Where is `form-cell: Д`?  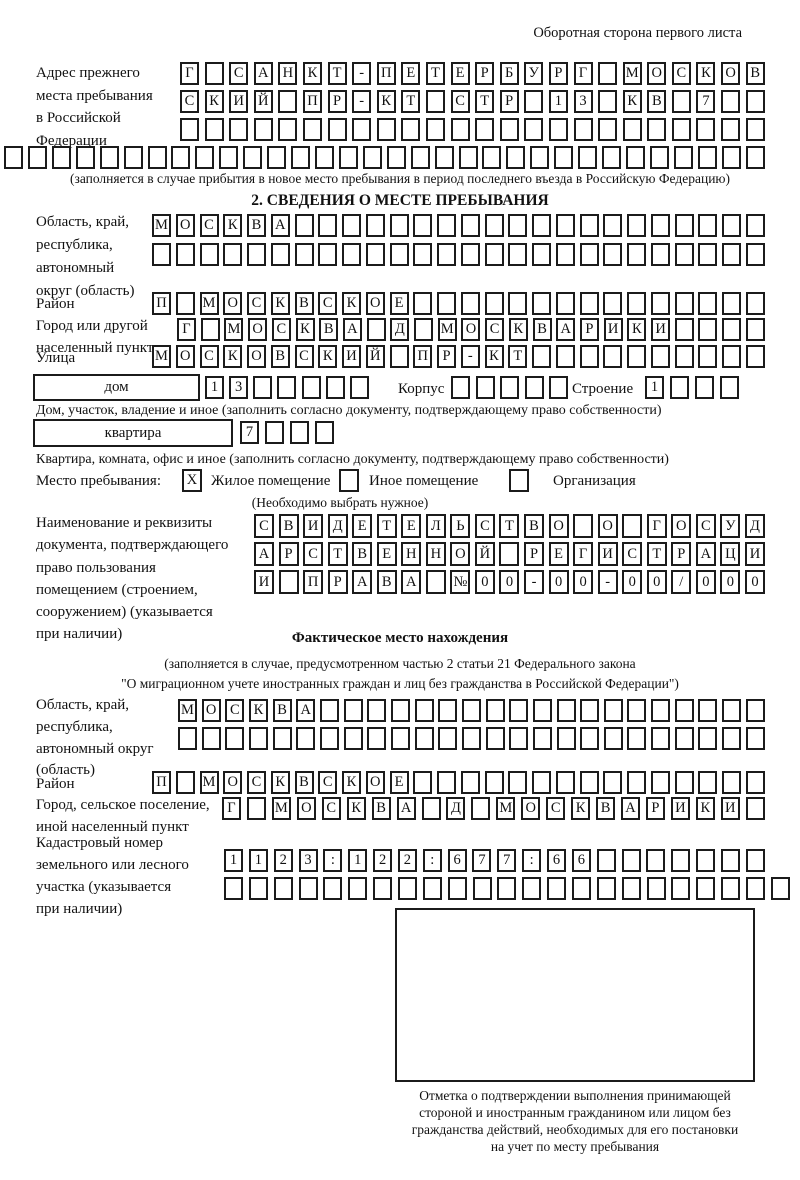 form-cell: Д is located at coordinates (337, 526).